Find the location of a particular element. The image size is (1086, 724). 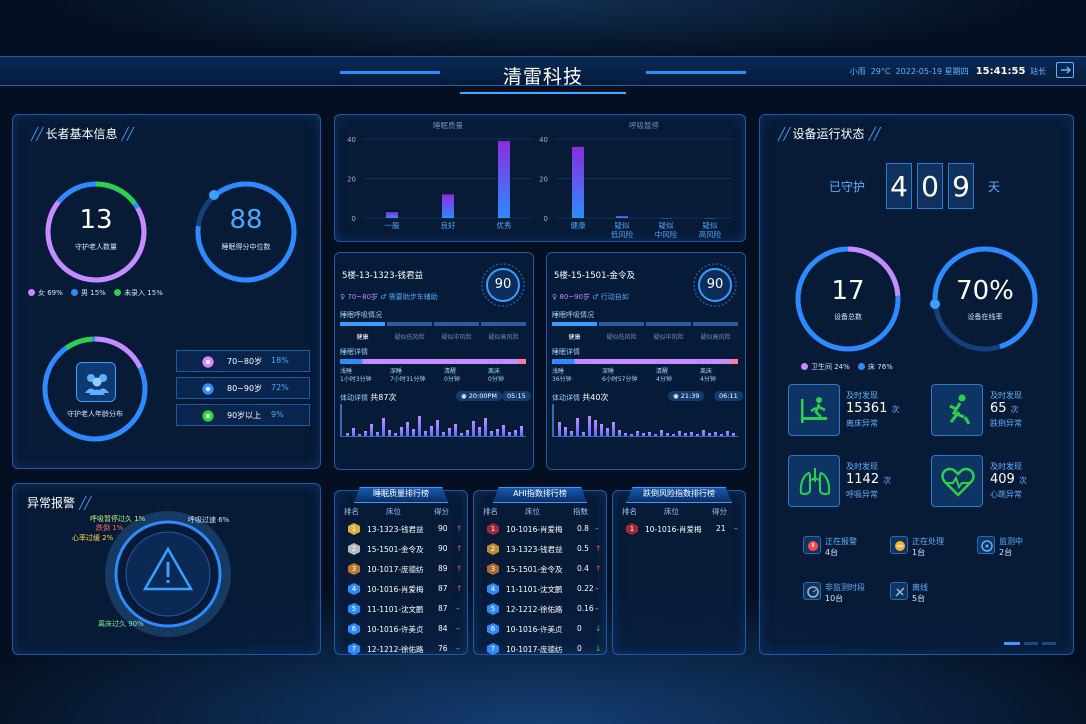

sleep-stage-bar is located at coordinates (433, 361).